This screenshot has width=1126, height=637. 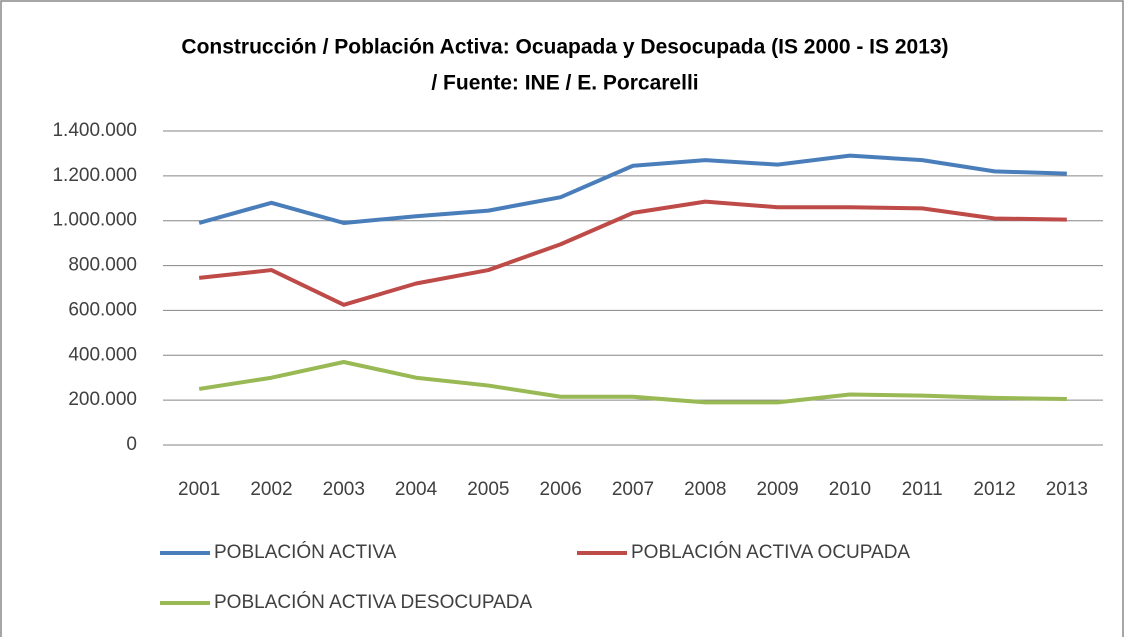 What do you see at coordinates (633, 489) in the screenshot?
I see `x-tick-label: 2007` at bounding box center [633, 489].